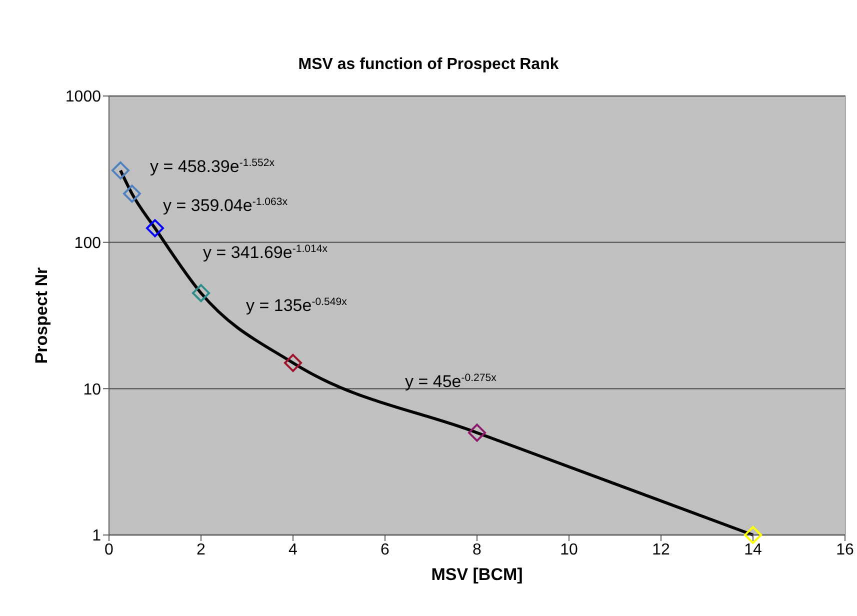  Describe the element at coordinates (661, 549) in the screenshot. I see `x-tick-label: 12` at that location.